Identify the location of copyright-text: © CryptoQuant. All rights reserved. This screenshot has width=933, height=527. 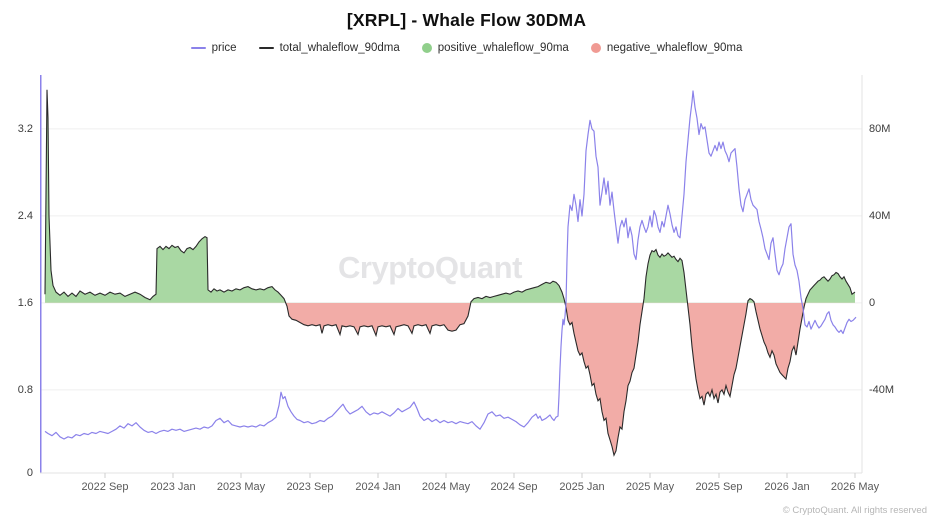
(854, 510).